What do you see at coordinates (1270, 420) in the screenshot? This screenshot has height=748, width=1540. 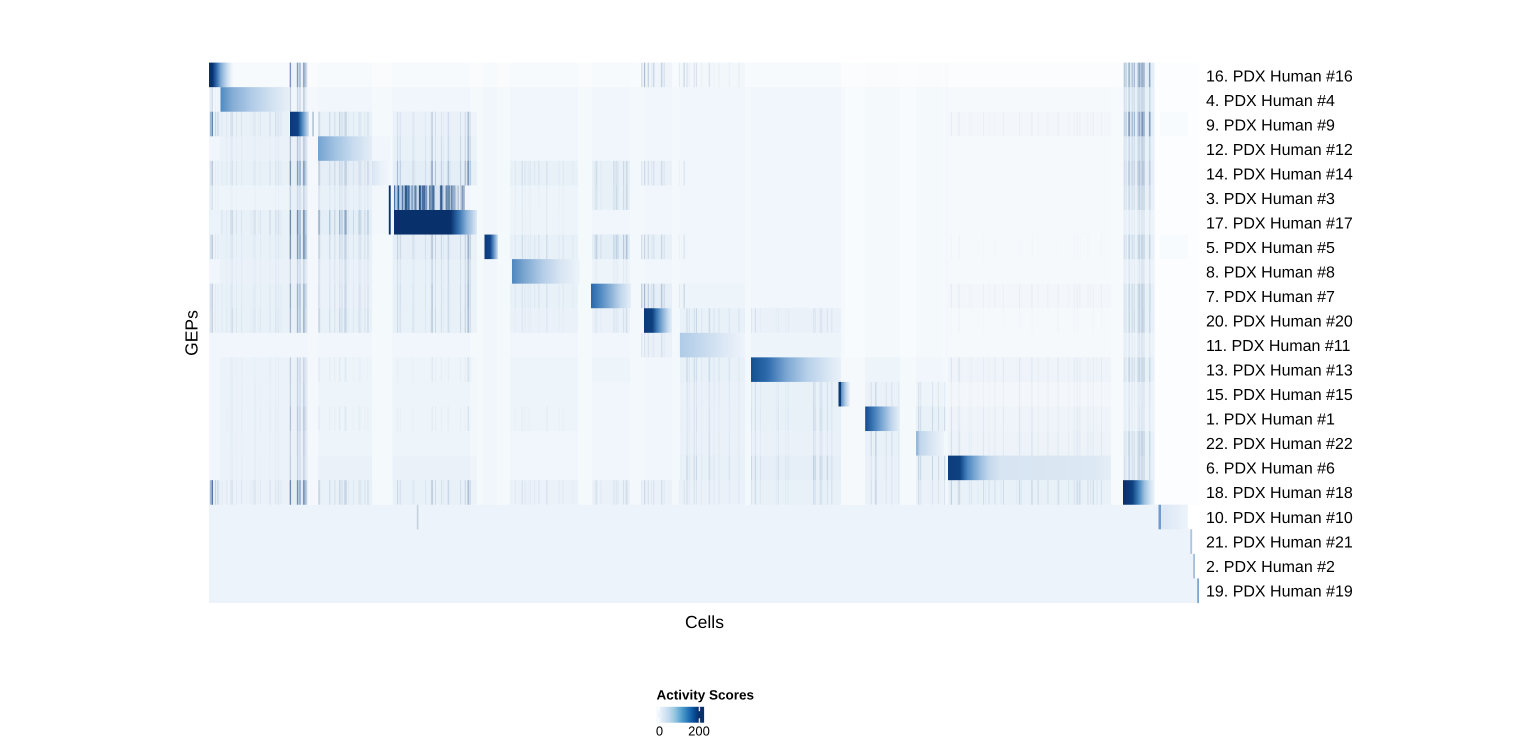 I see `svg-text: 1. PDX Human #1` at bounding box center [1270, 420].